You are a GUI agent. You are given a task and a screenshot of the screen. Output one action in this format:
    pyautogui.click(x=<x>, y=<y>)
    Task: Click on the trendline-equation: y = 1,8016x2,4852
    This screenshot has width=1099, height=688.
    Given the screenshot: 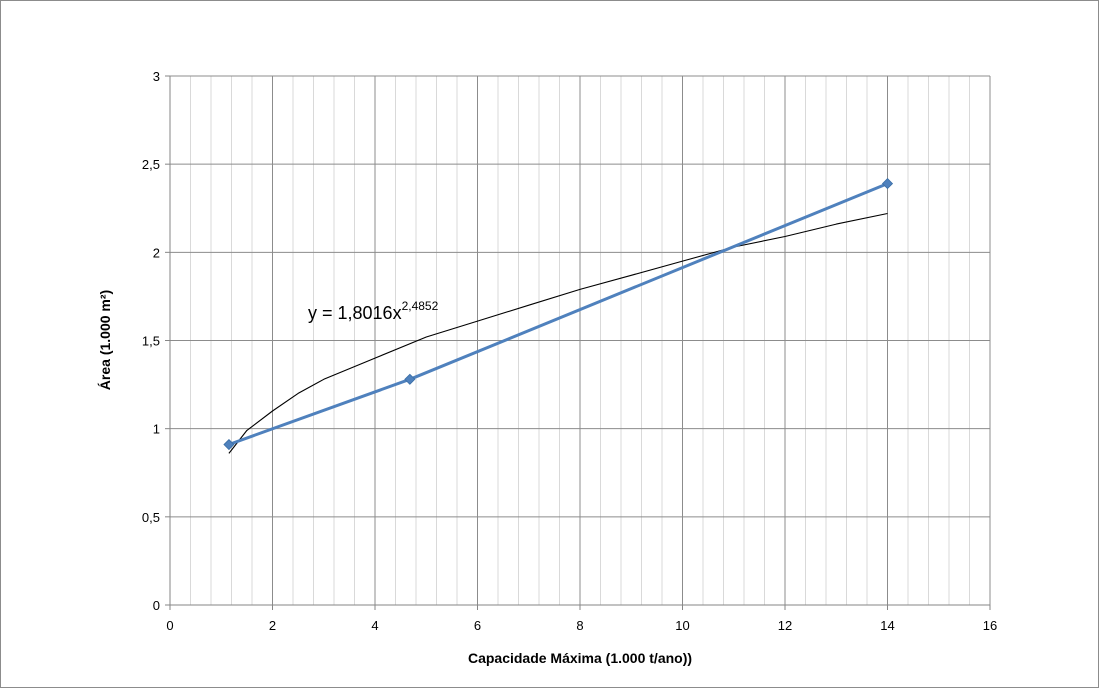 What is the action you would take?
    pyautogui.click(x=373, y=311)
    